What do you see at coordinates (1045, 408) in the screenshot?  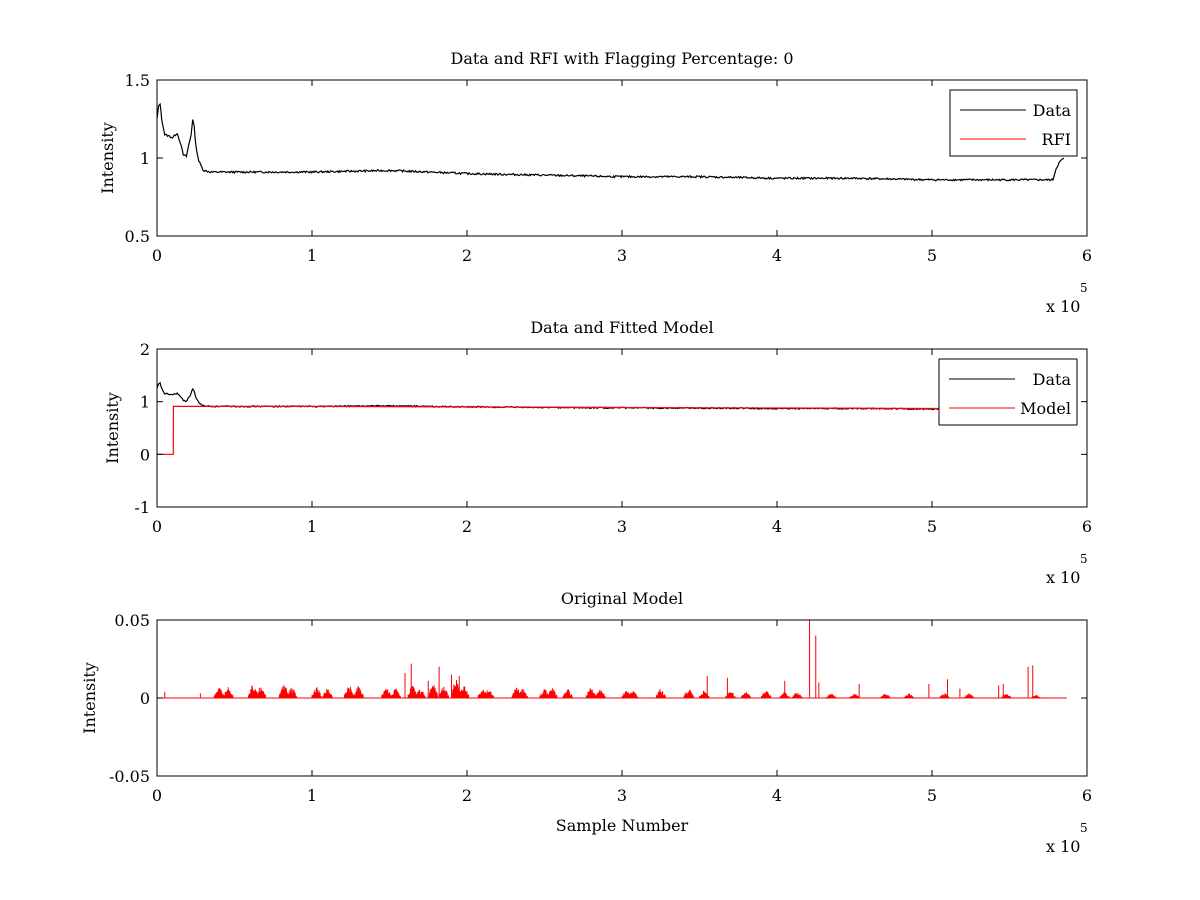 I see `legend-entry-label: Model` at bounding box center [1045, 408].